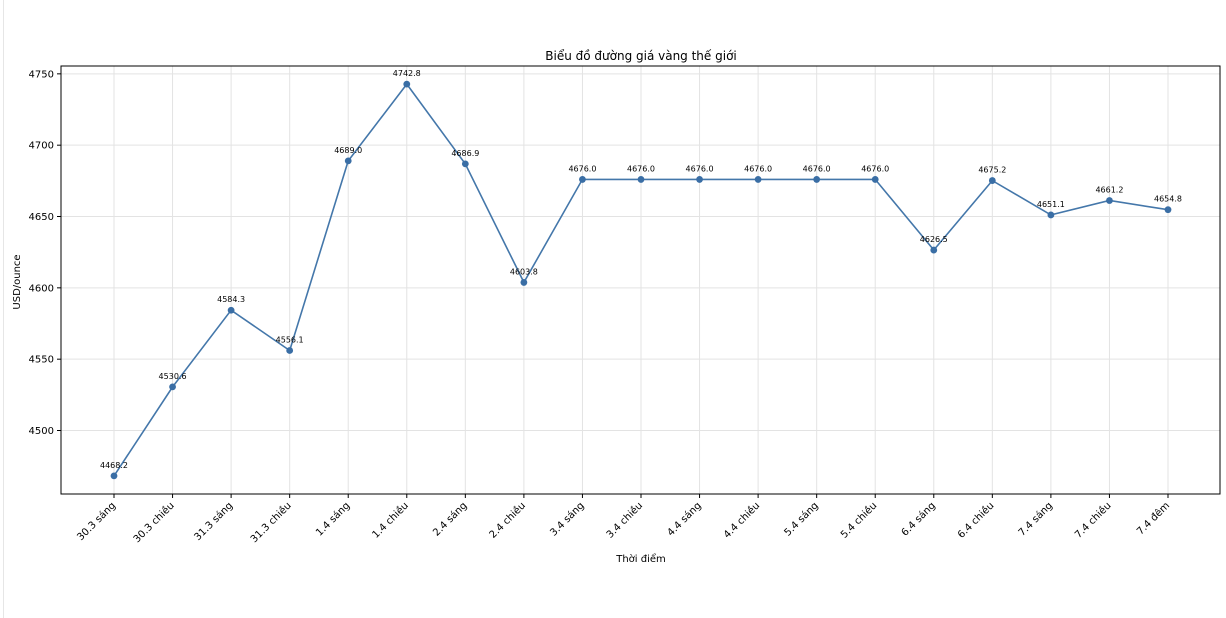 The width and height of the screenshot is (1226, 618). What do you see at coordinates (507, 520) in the screenshot?
I see `x-tick-label: 2.4 chiều` at bounding box center [507, 520].